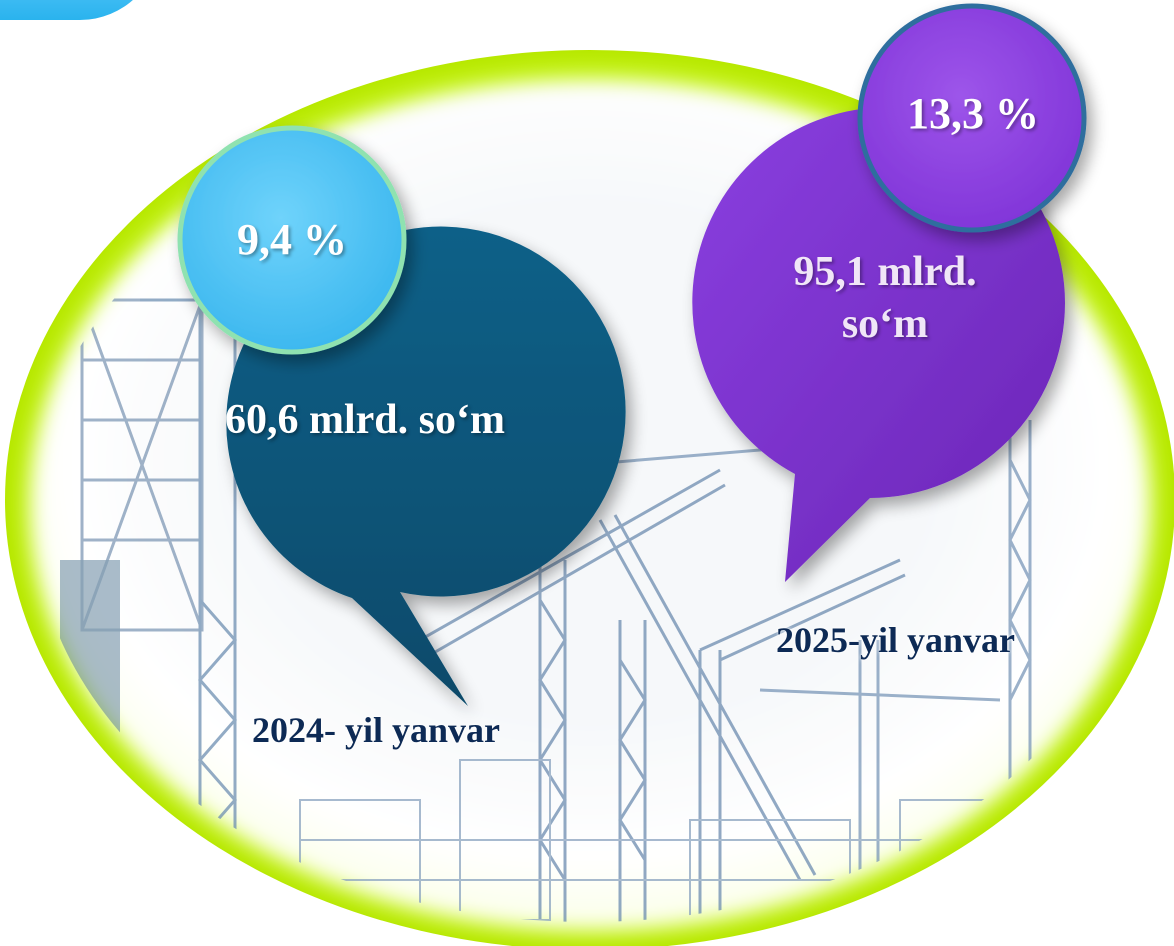 Image resolution: width=1174 pixels, height=946 pixels. I want to click on left-percent-label: 9,4 %, so click(292, 239).